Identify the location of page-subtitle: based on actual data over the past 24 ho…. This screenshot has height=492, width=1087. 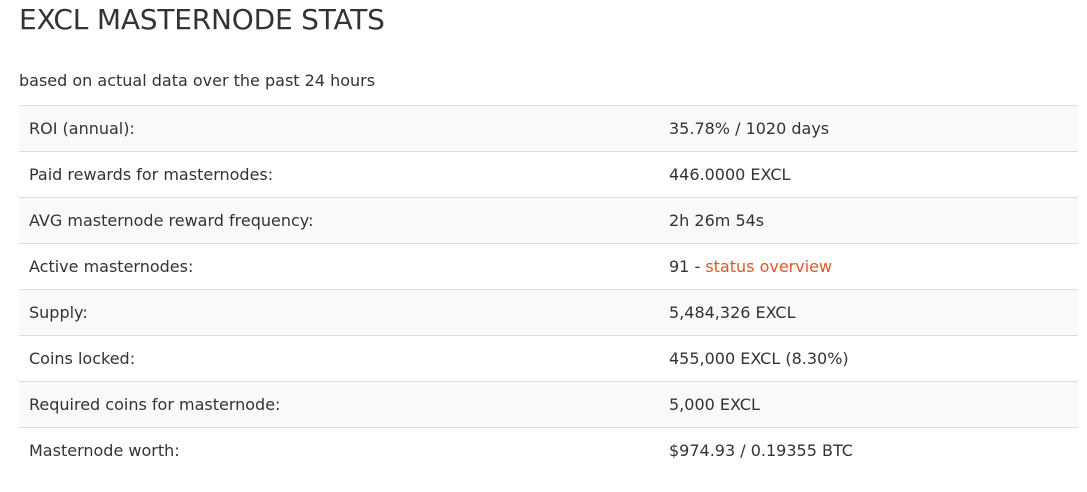
(197, 80).